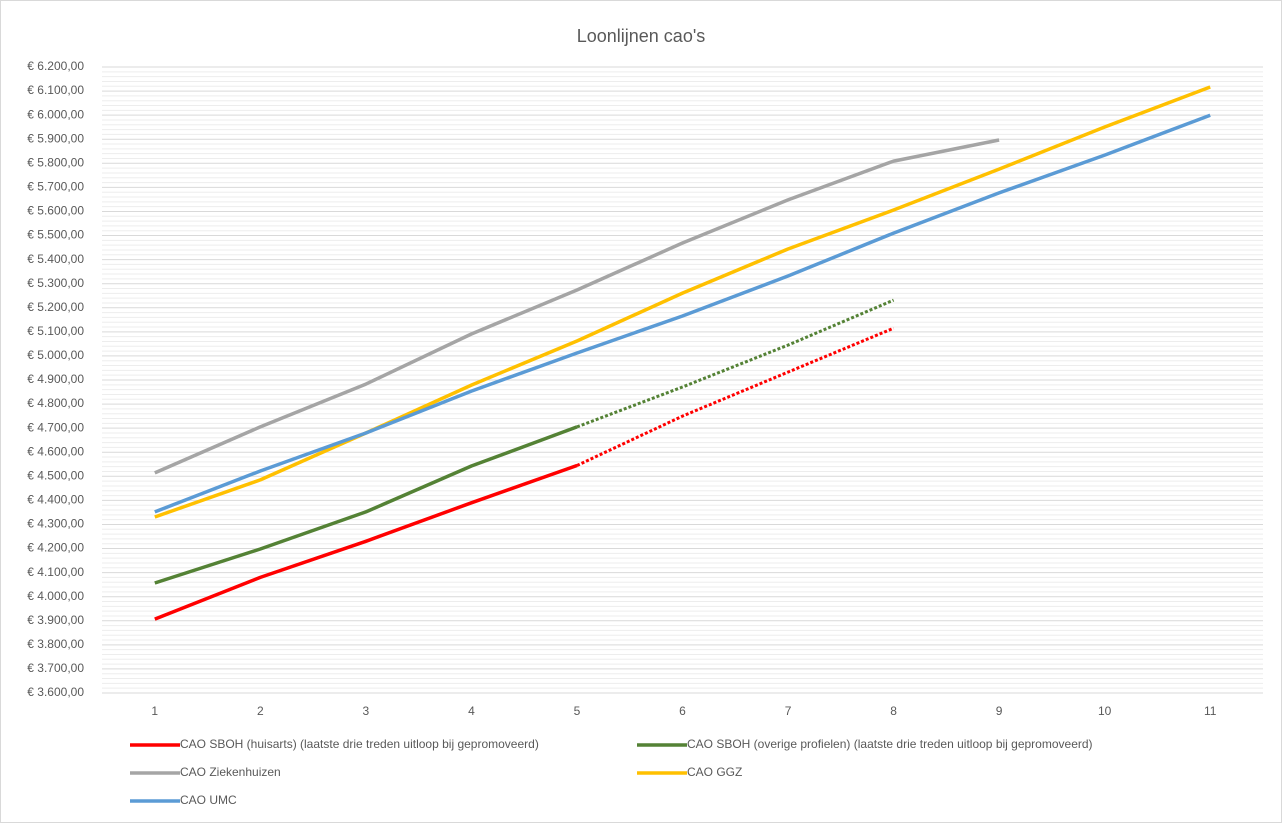 Image resolution: width=1282 pixels, height=823 pixels. Describe the element at coordinates (55, 138) in the screenshot. I see `y-tick-label: € 5.900,00` at that location.